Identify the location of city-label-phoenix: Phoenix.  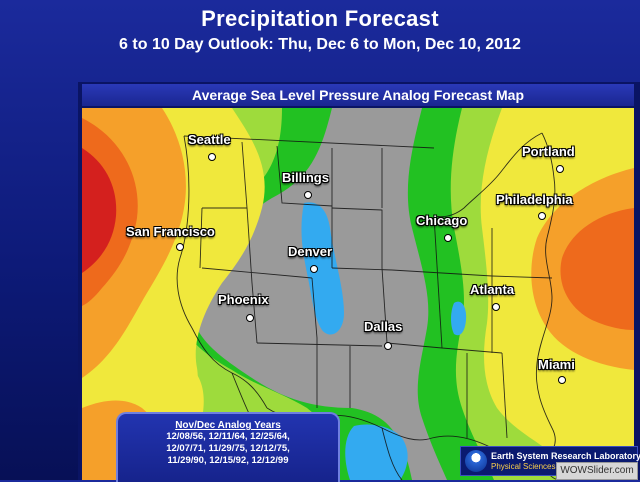
(243, 299).